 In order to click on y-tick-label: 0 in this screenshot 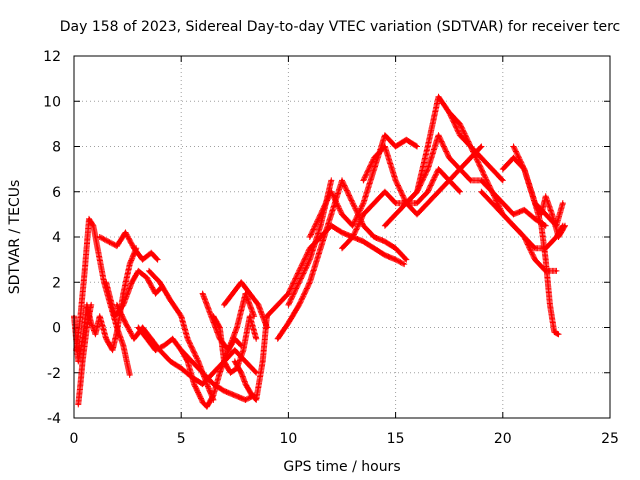, I will do `click(56, 329)`.